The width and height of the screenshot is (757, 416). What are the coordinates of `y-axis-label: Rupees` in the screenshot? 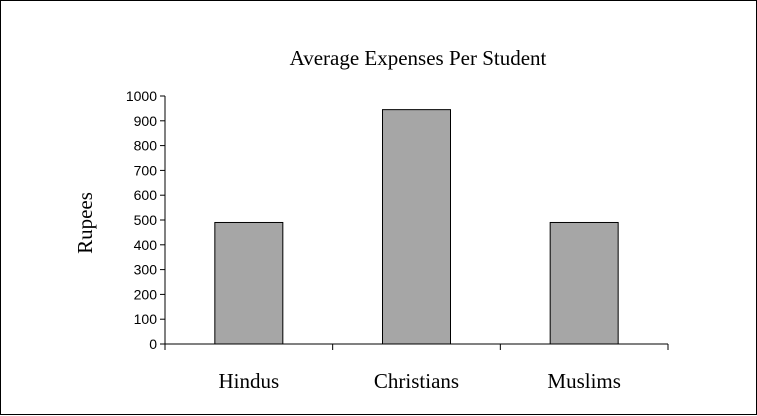 It's located at (85, 223).